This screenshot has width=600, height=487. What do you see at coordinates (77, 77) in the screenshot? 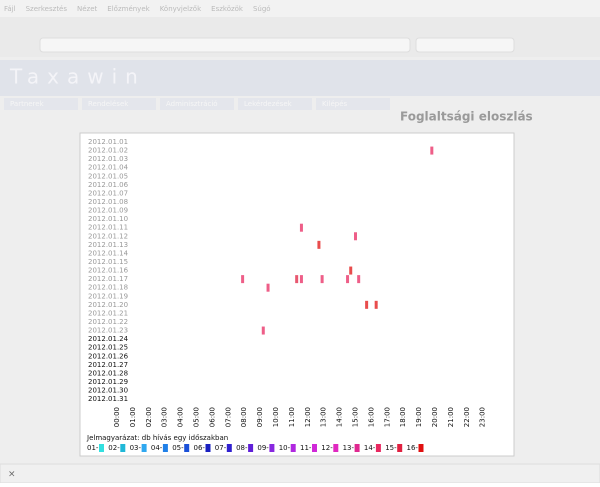
I see `site-title: Taxawin` at bounding box center [77, 77].